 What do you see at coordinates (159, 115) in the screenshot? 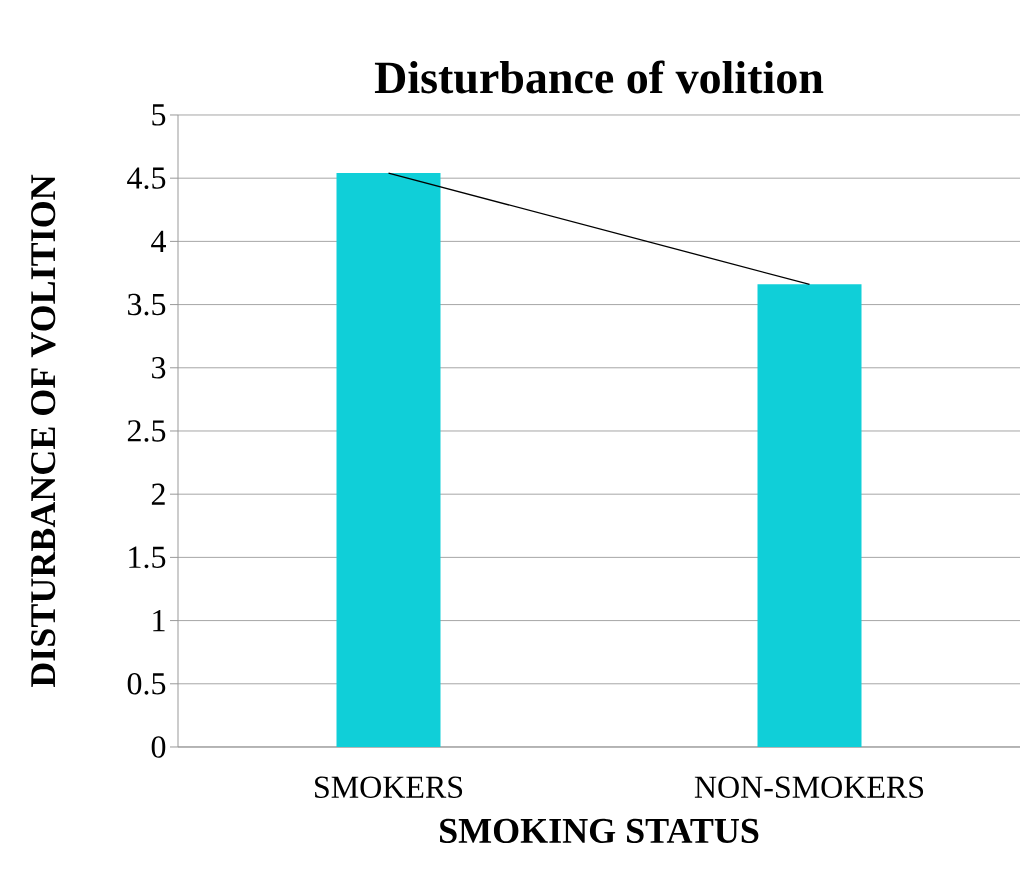
I see `y-tick-label: 5` at bounding box center [159, 115].